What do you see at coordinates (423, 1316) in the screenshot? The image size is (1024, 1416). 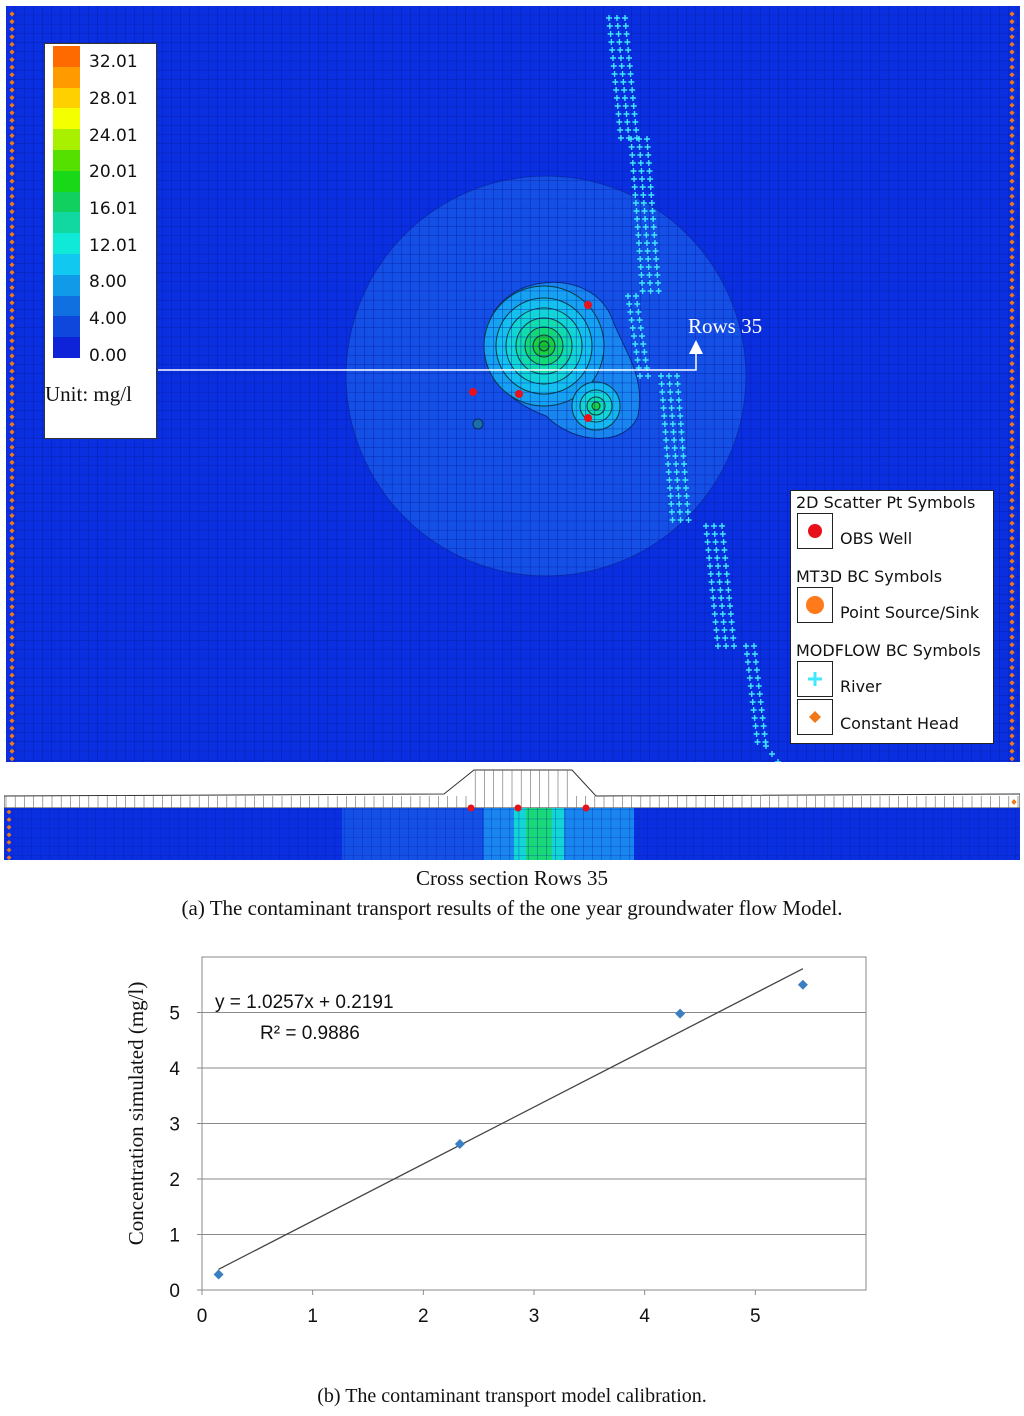 I see `x-tick-label: 2` at bounding box center [423, 1316].